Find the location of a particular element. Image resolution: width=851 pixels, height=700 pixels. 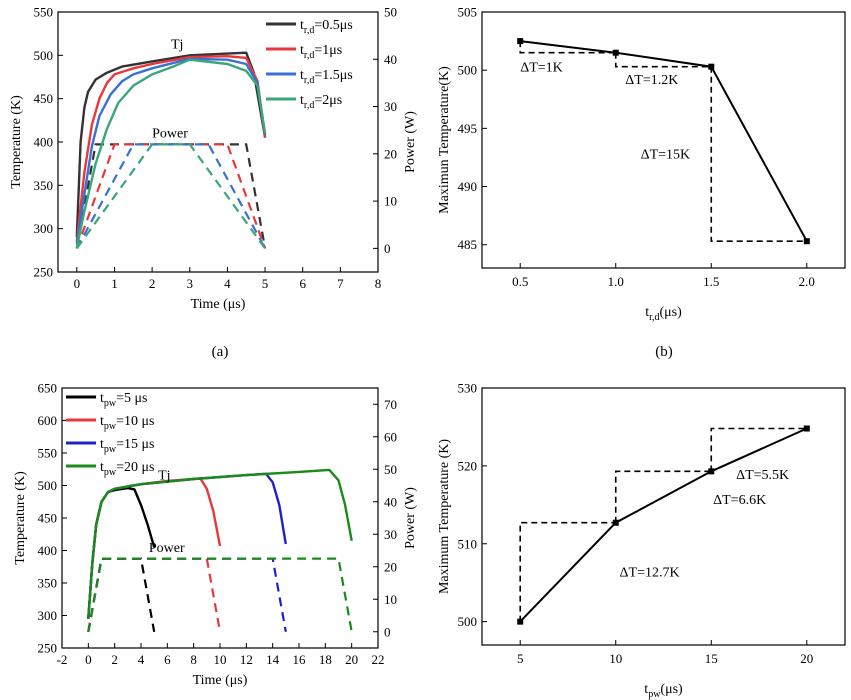

x-tick-label: 22 is located at coordinates (378, 659).